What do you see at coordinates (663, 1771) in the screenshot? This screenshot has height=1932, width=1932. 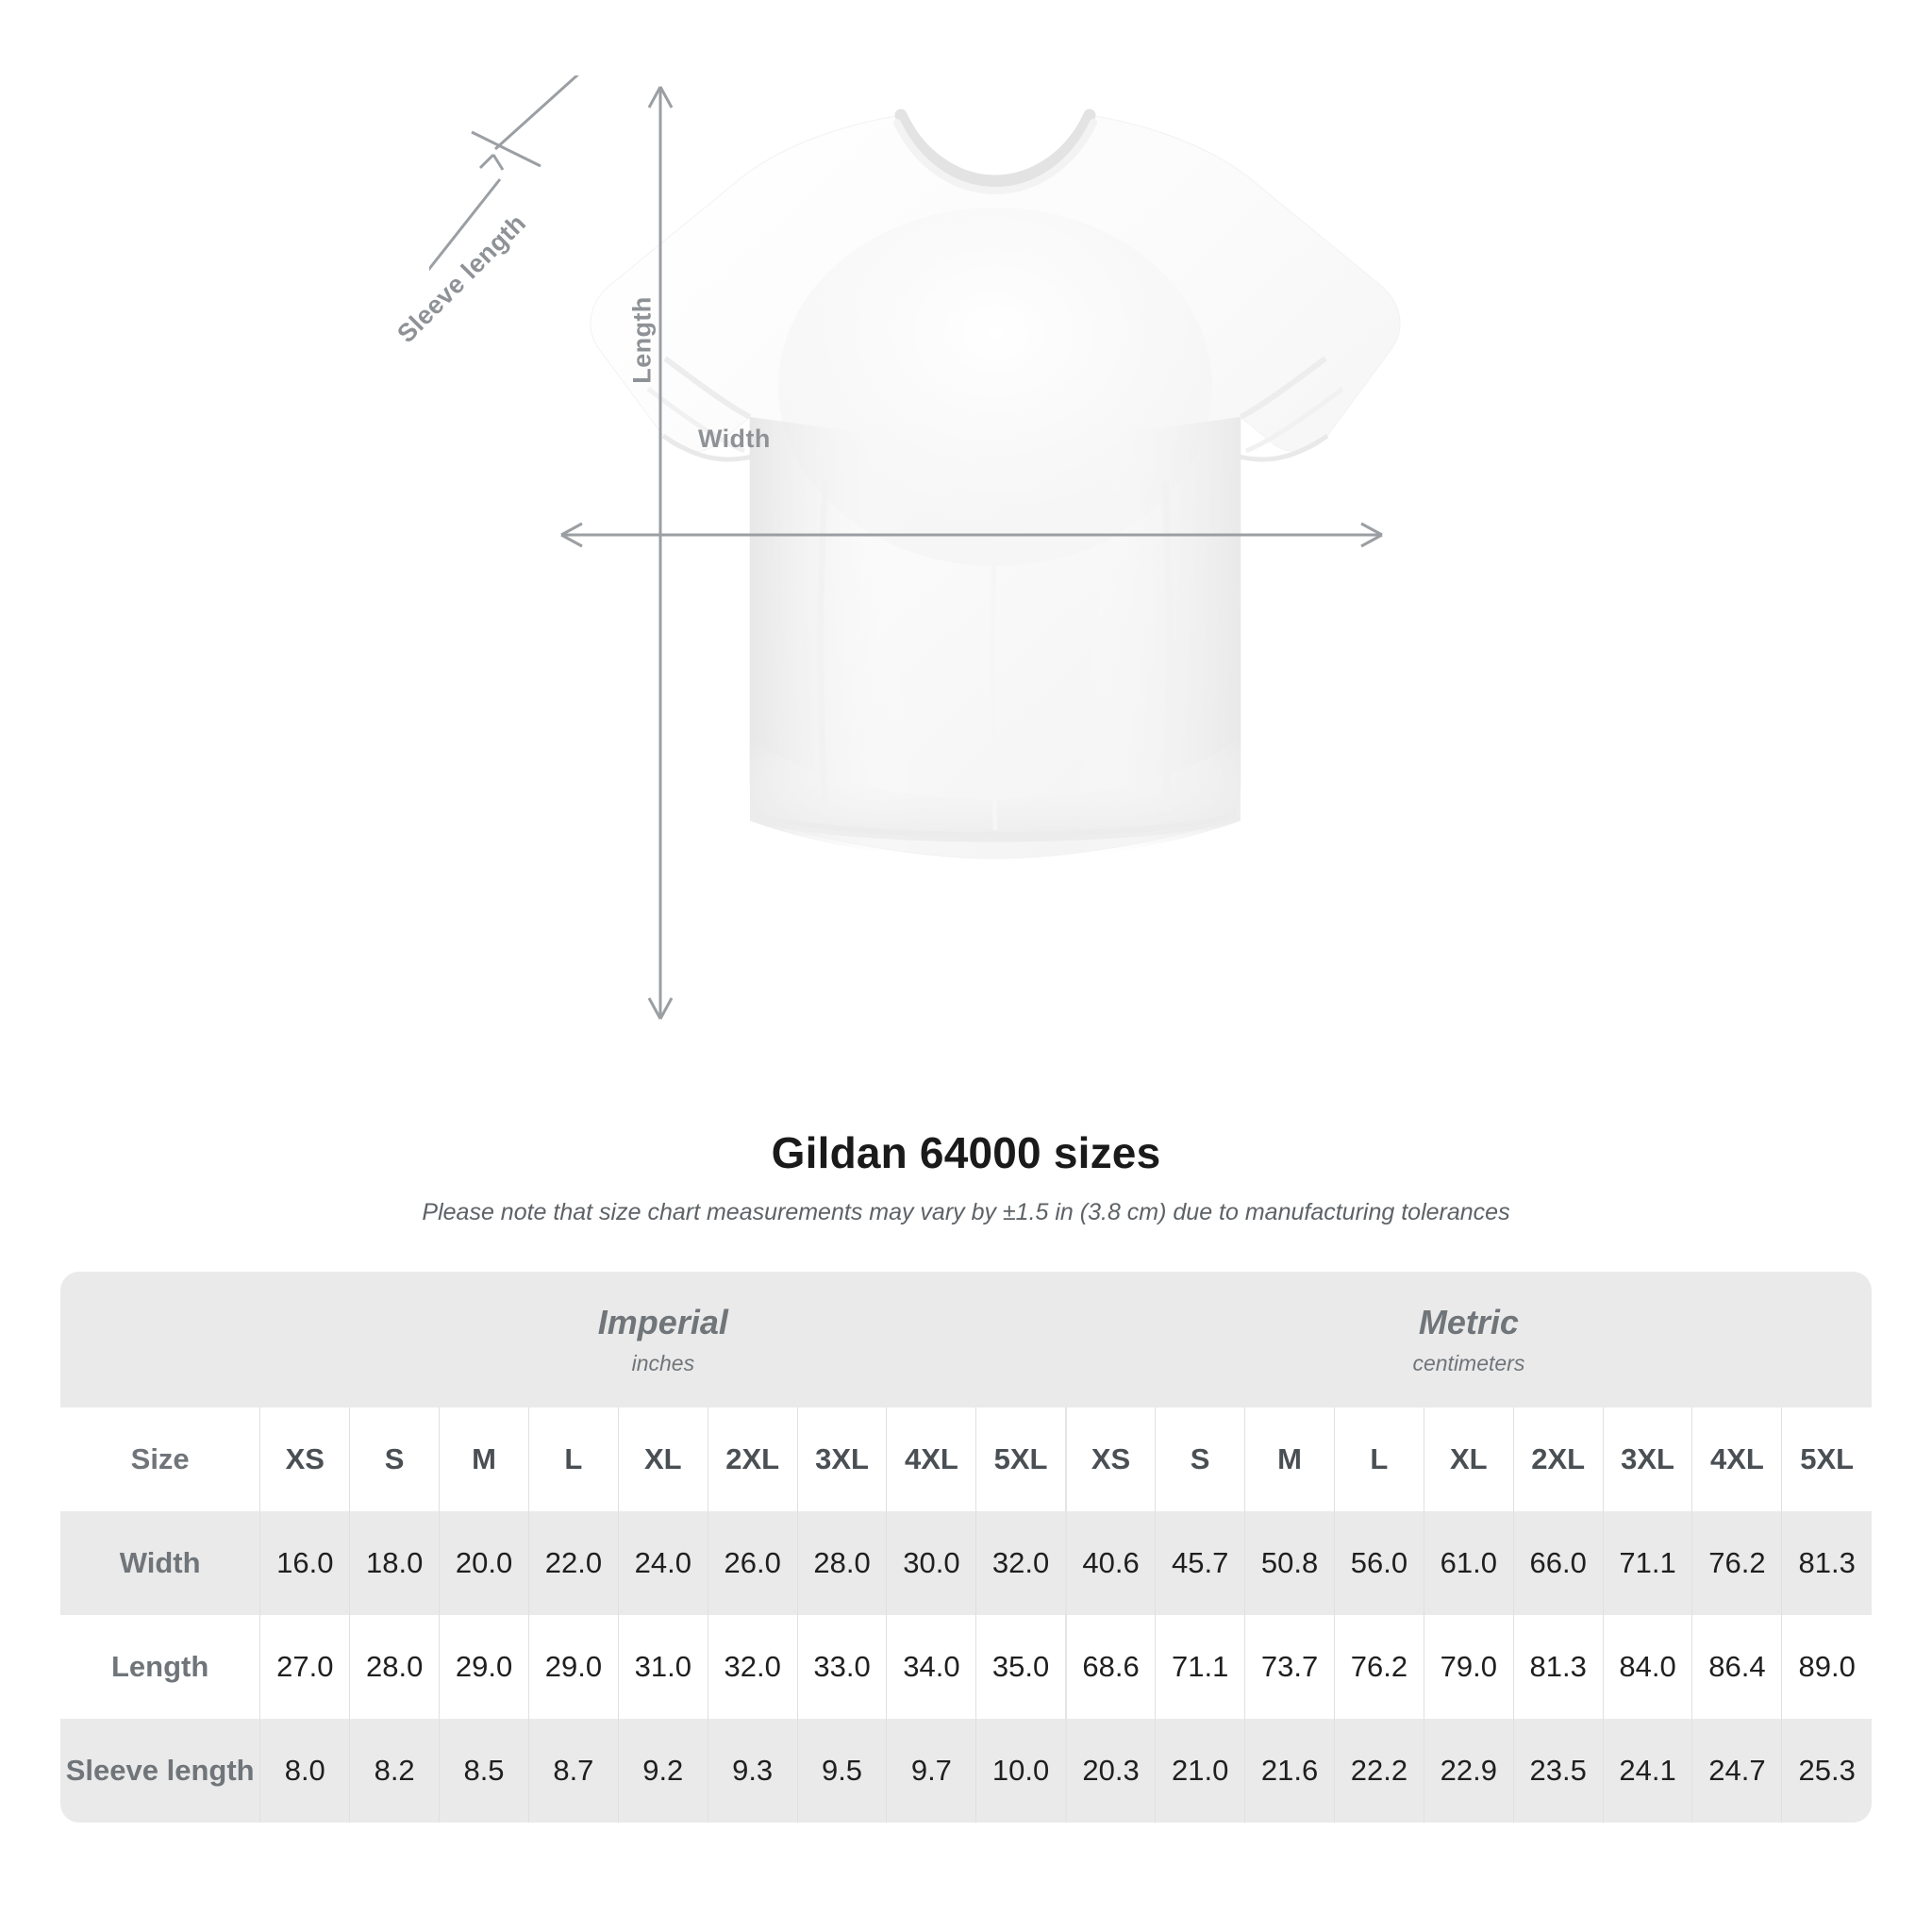 I see `cell-sleeve-length-imperial-xl: 9.2` at bounding box center [663, 1771].